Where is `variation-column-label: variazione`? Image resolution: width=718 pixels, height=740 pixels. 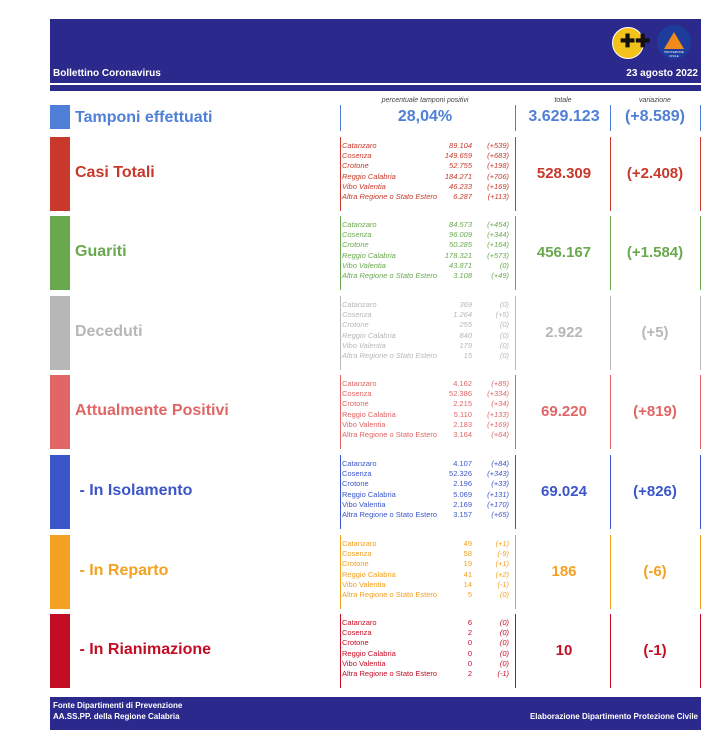
variation-column-label: variazione is located at coordinates (655, 100).